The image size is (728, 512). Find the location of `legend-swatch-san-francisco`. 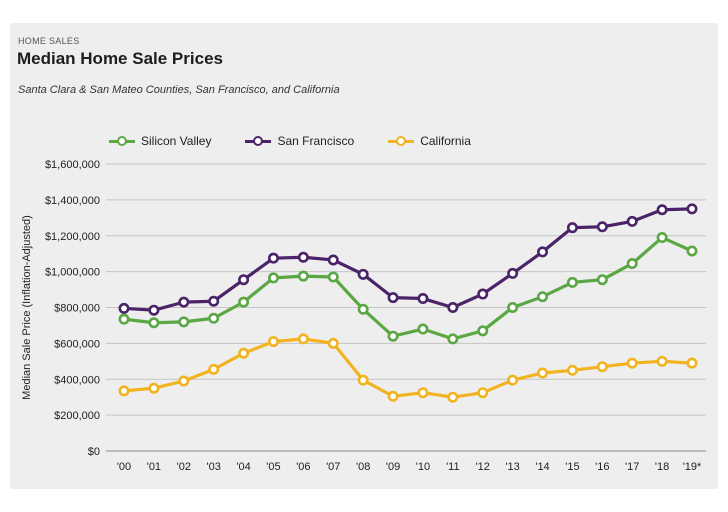

legend-swatch-san-francisco is located at coordinates (258, 141).